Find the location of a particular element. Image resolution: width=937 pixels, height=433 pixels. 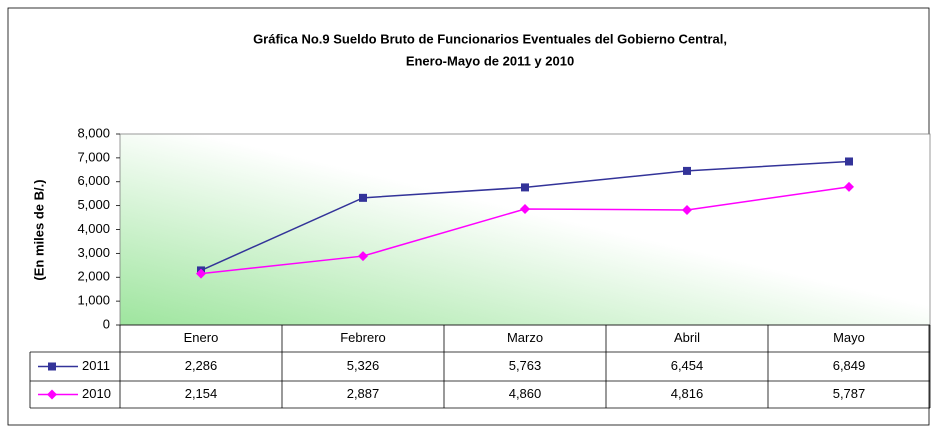

x-tick-label: Mayo is located at coordinates (849, 337).